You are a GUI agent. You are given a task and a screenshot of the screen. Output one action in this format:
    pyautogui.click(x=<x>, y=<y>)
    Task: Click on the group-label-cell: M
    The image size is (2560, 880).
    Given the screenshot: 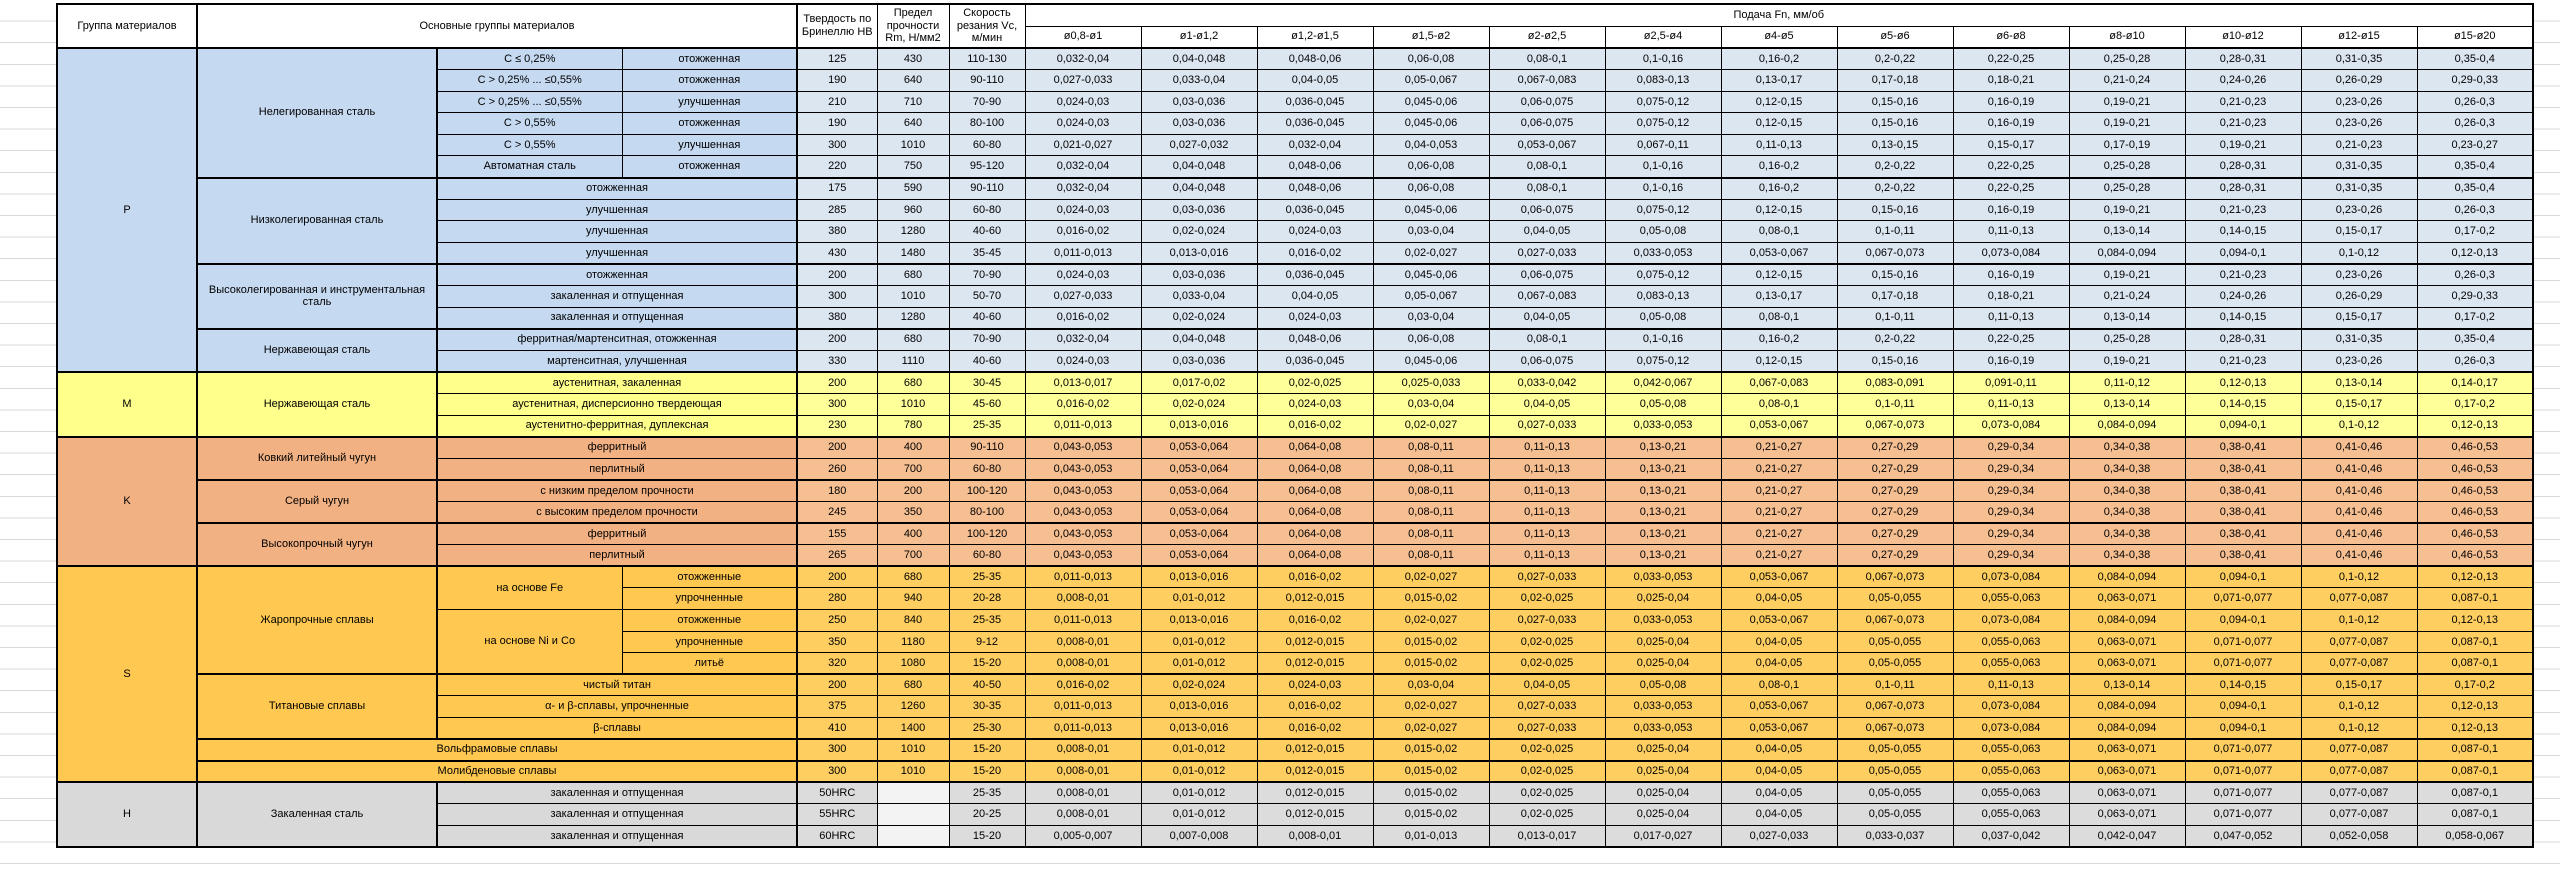 What is the action you would take?
    pyautogui.click(x=127, y=404)
    